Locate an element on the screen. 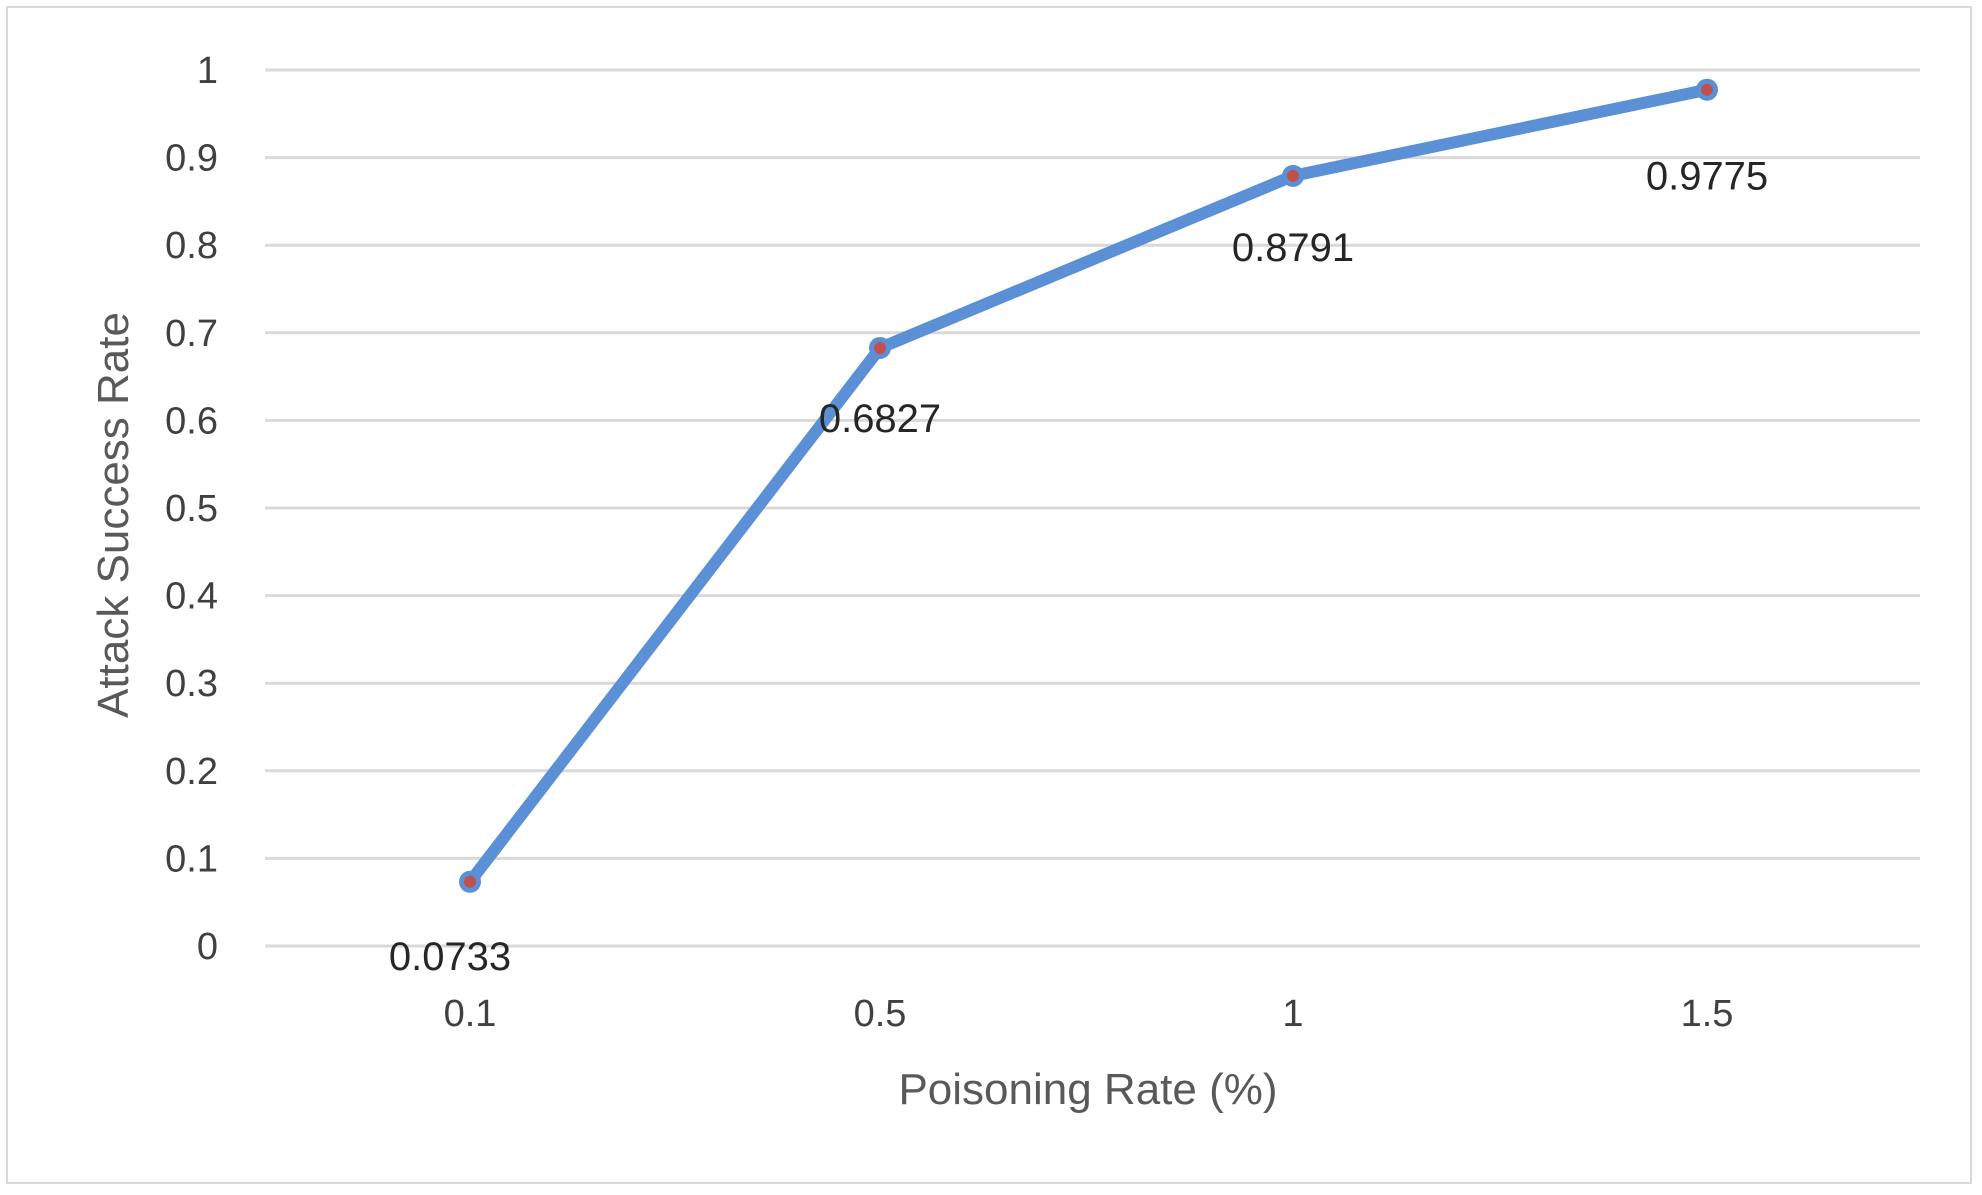 The height and width of the screenshot is (1195, 1982). data-label: 0.0733 is located at coordinates (450, 957).